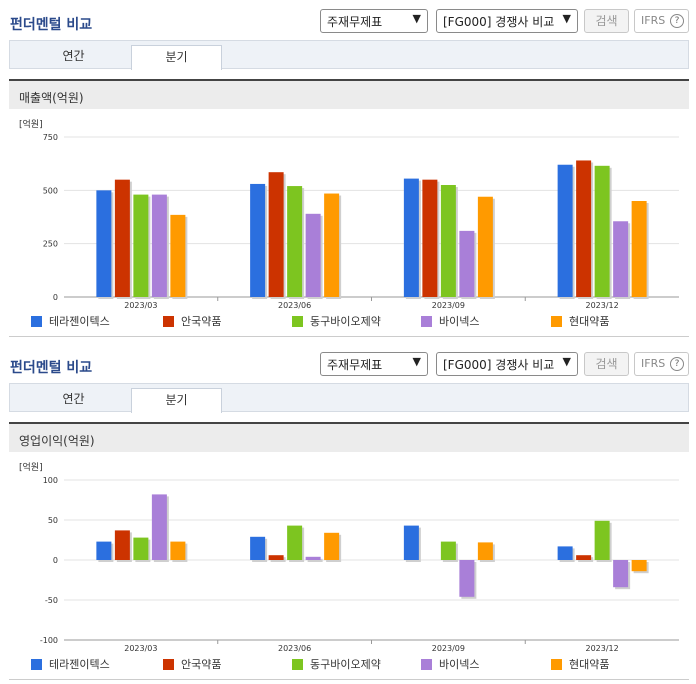  I want to click on compare-select-value: [FG000] 경쟁사 비교, so click(499, 365).